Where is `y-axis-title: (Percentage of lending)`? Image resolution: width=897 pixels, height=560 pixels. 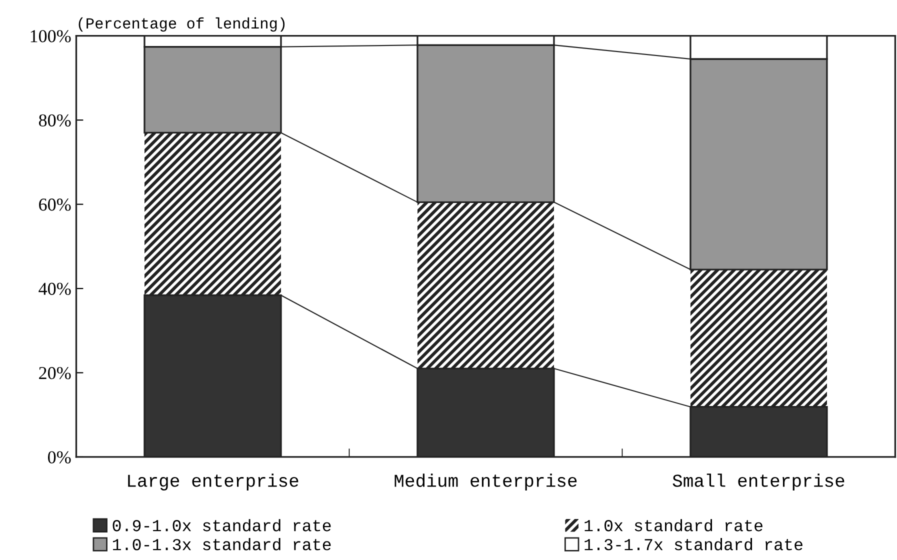 y-axis-title: (Percentage of lending) is located at coordinates (181, 24).